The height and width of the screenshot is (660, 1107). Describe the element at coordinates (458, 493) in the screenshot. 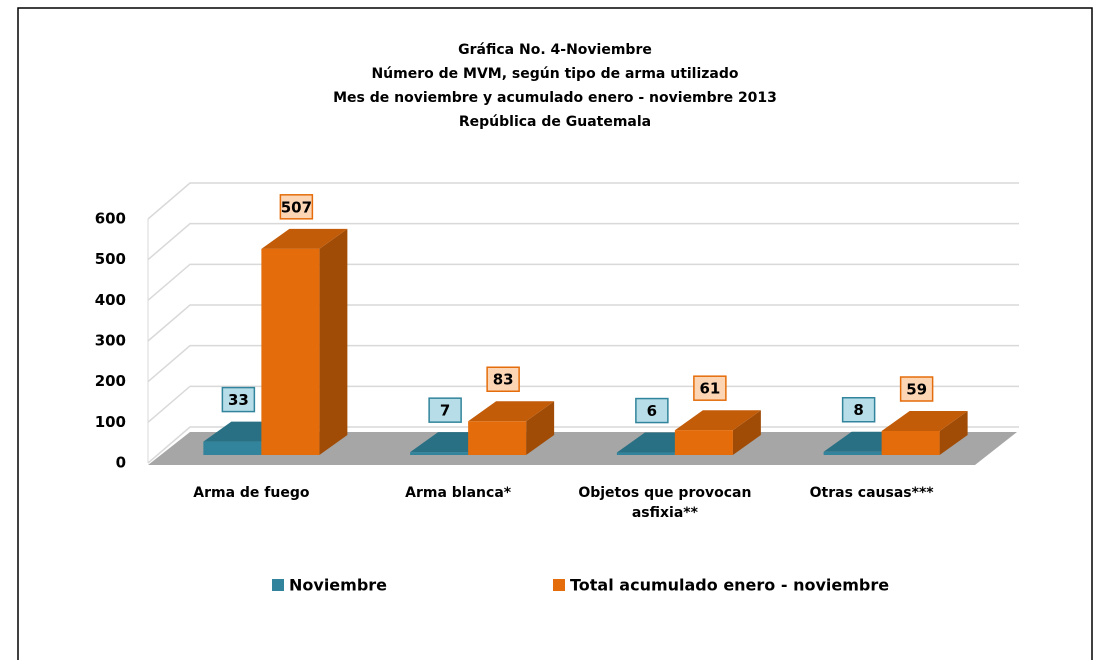

I see `x-tick-label: Arma blanca*` at that location.